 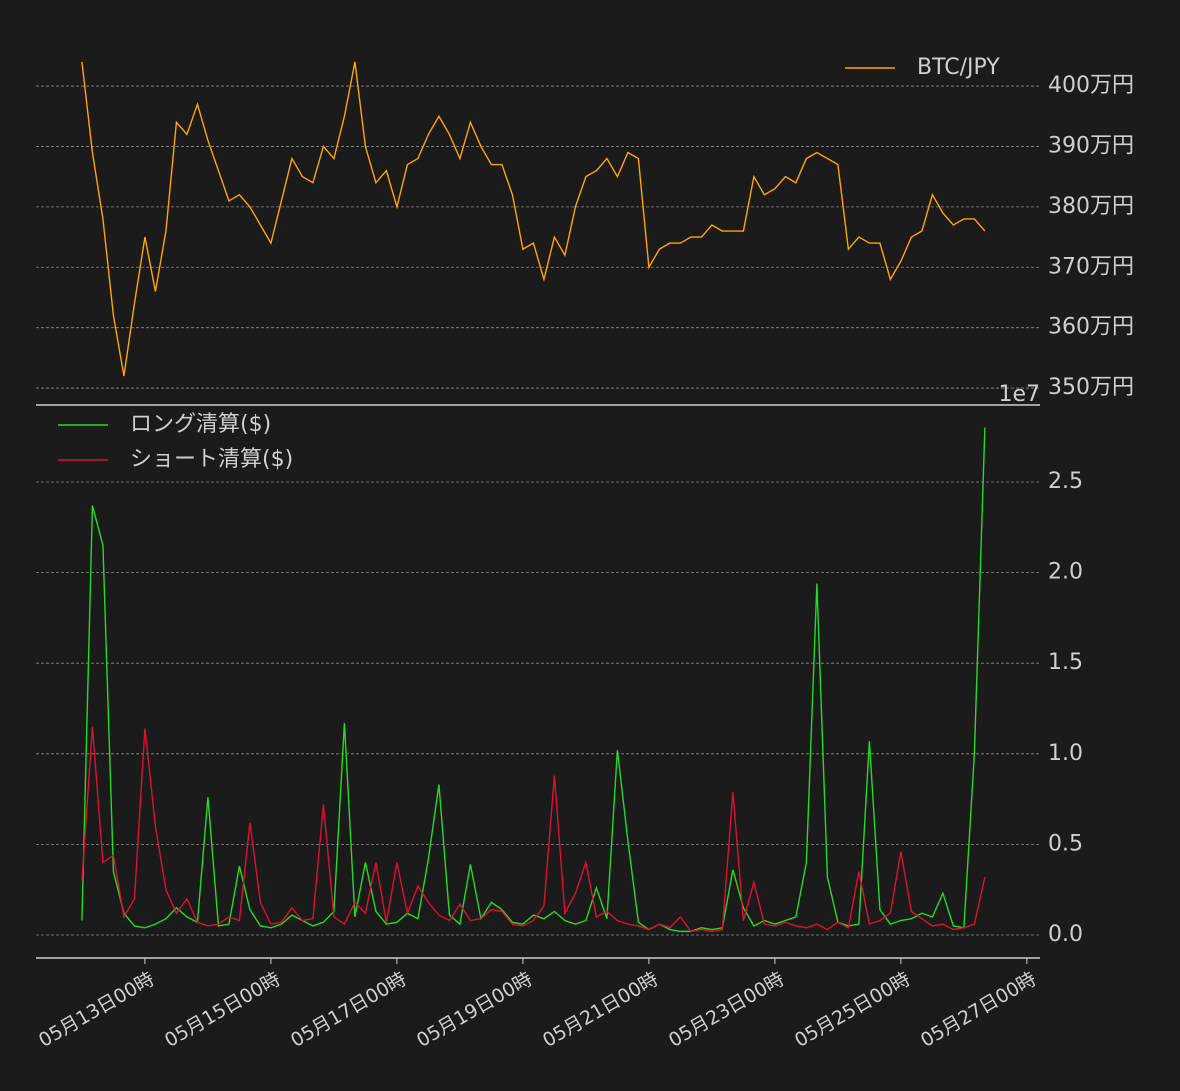 What do you see at coordinates (958, 67) in the screenshot?
I see `legend-label: BTC/JPY` at bounding box center [958, 67].